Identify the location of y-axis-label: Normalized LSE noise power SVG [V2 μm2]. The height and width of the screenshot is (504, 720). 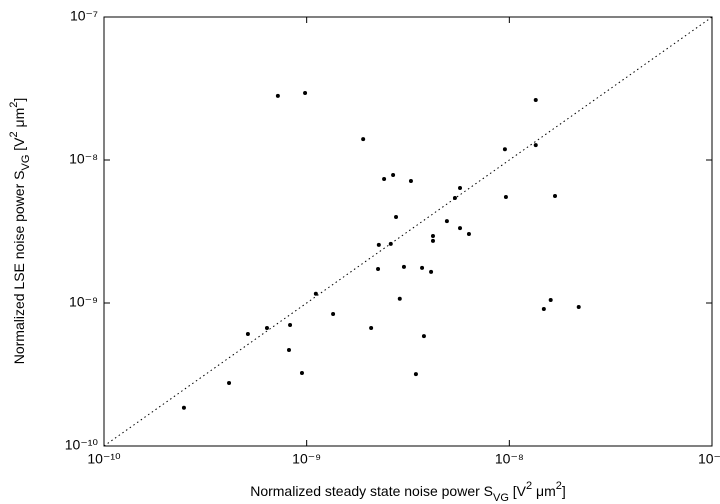
(20, 231).